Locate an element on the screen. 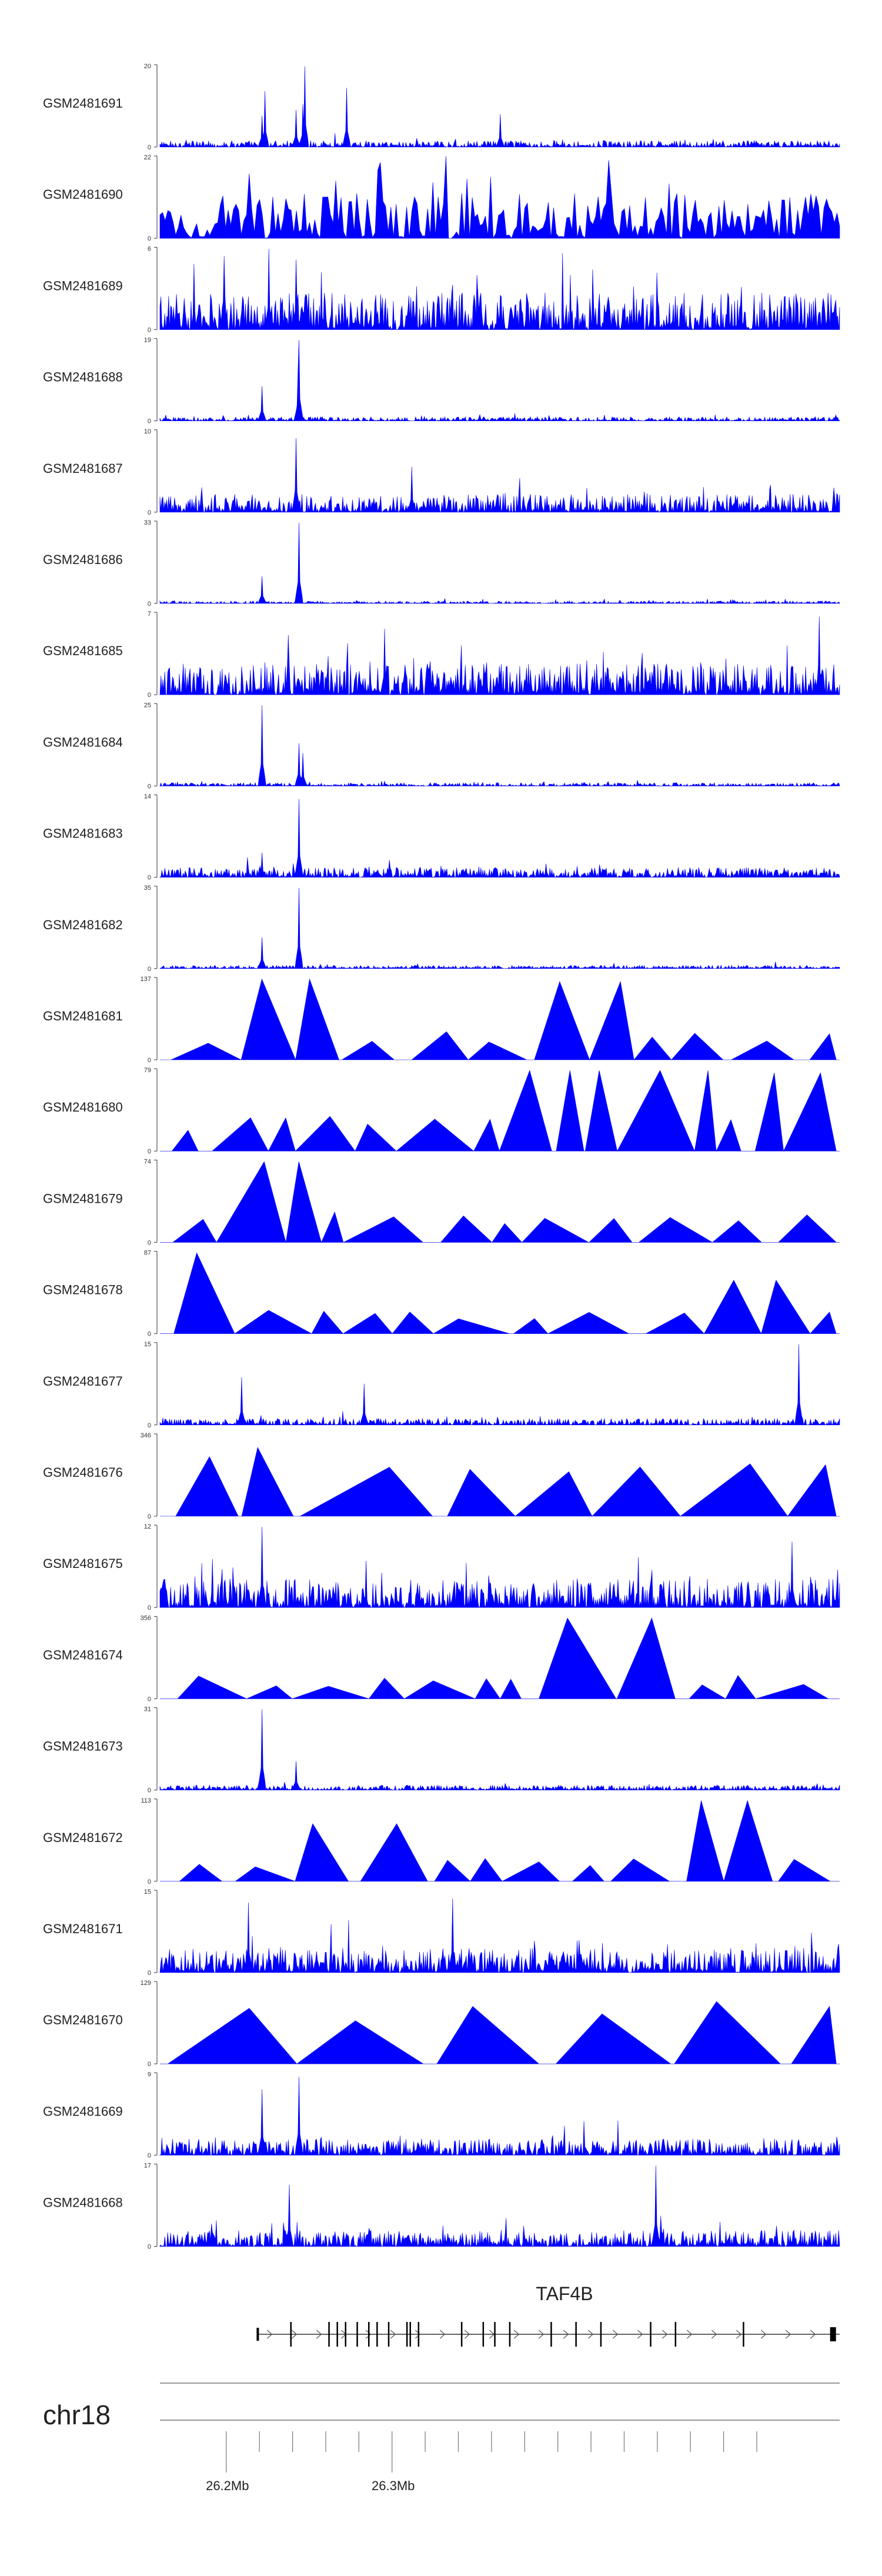 The height and width of the screenshot is (2576, 882). gene-track: TAF4B is located at coordinates (548, 2315).